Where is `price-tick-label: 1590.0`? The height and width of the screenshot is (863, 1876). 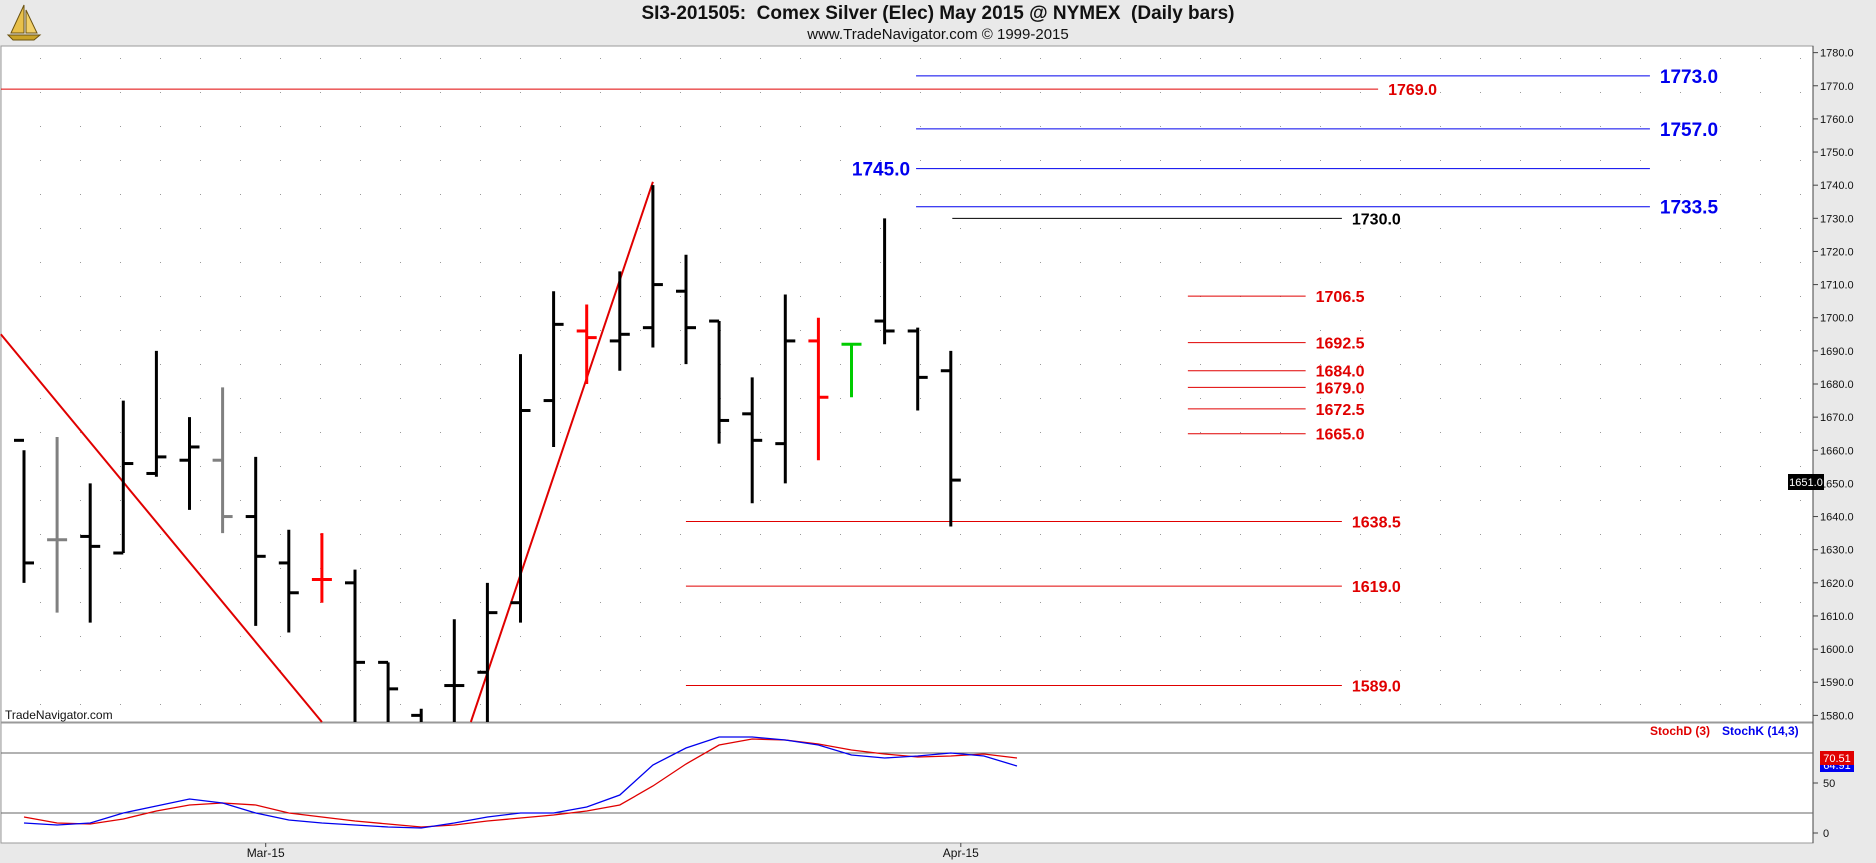 price-tick-label: 1590.0 is located at coordinates (1837, 683).